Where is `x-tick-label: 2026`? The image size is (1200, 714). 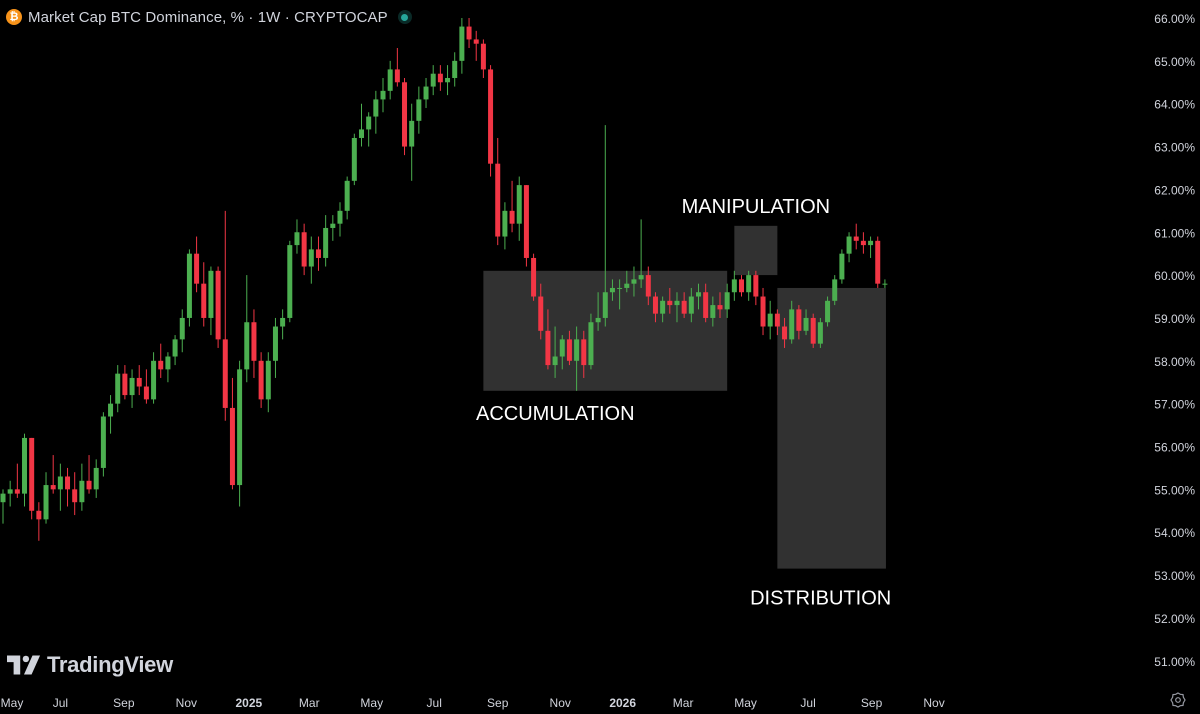
x-tick-label: 2026 is located at coordinates (622, 703).